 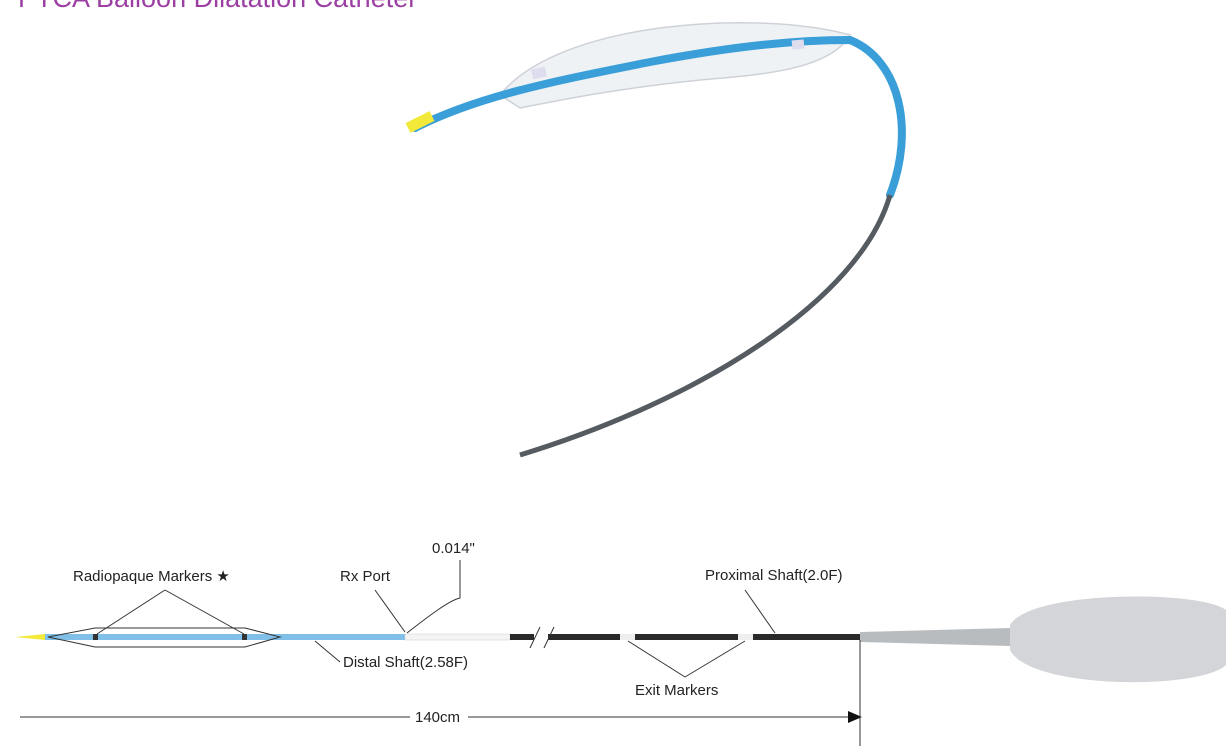 I want to click on label-length: 140cm, so click(x=437, y=717).